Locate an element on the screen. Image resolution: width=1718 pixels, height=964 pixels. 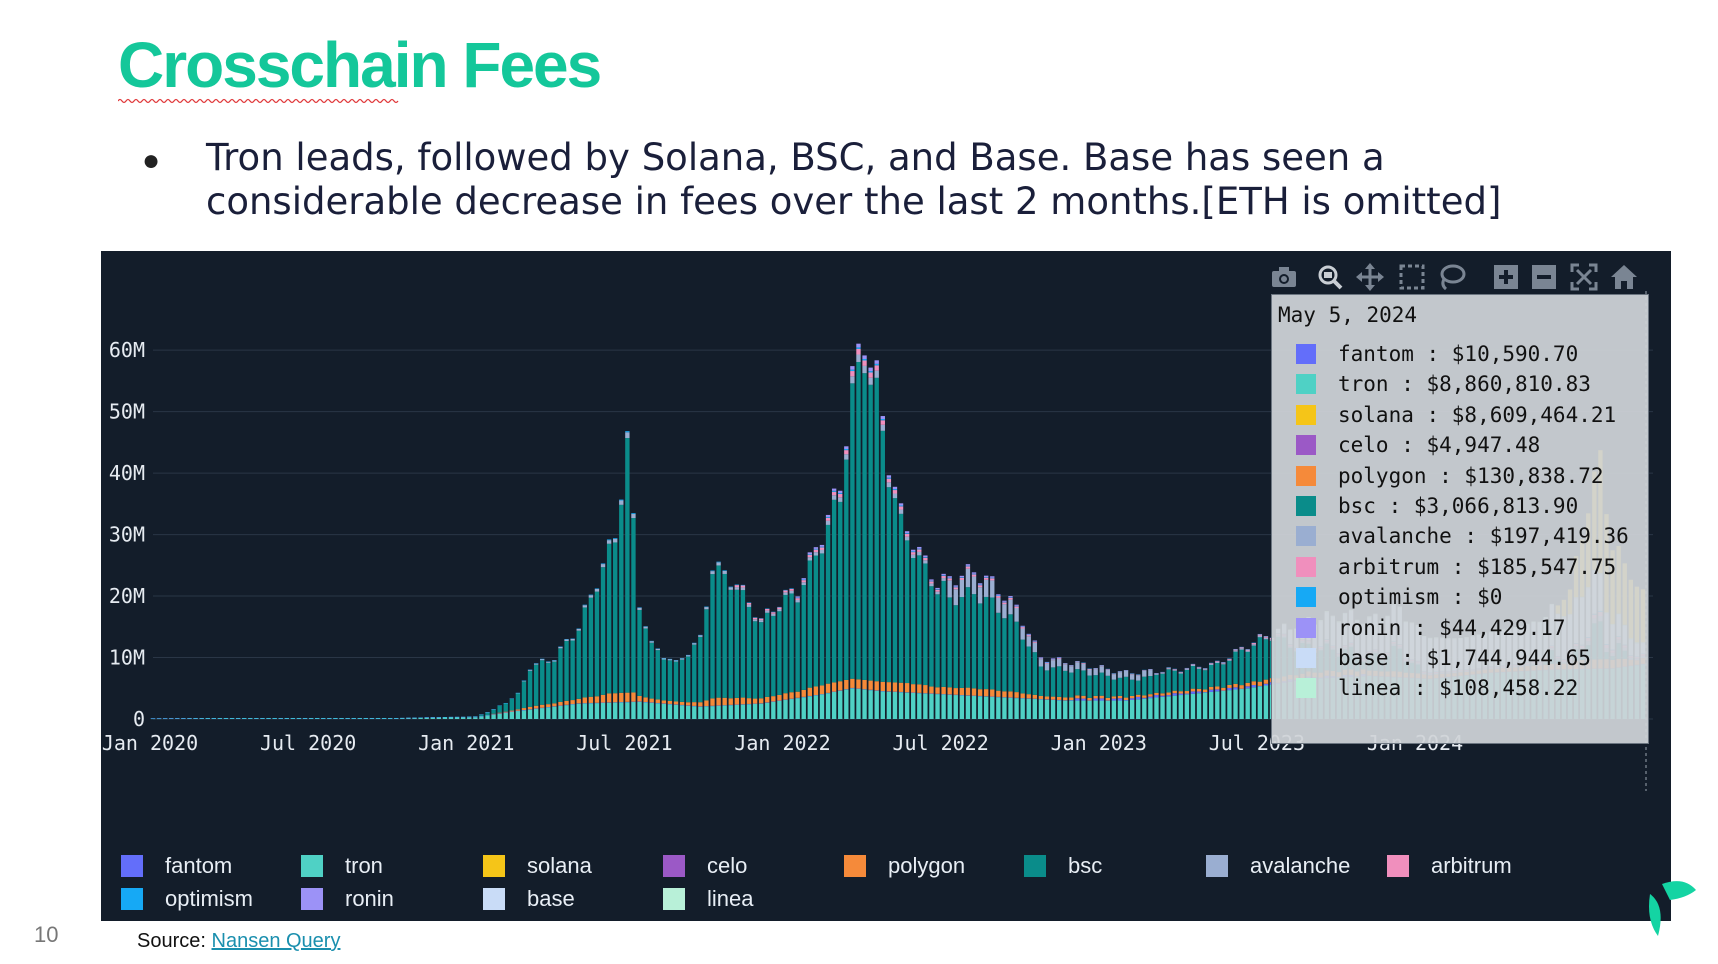
zoom-out-icon is located at coordinates (1544, 277).